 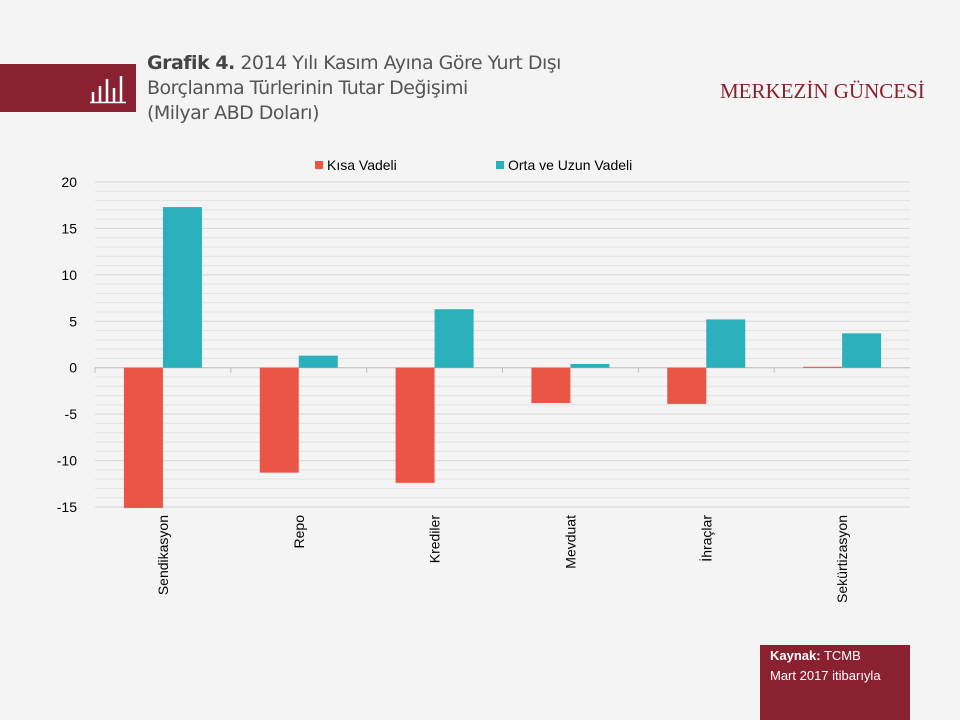 What do you see at coordinates (570, 165) in the screenshot?
I see `legend-label: Orta ve Uzun Vadeli` at bounding box center [570, 165].